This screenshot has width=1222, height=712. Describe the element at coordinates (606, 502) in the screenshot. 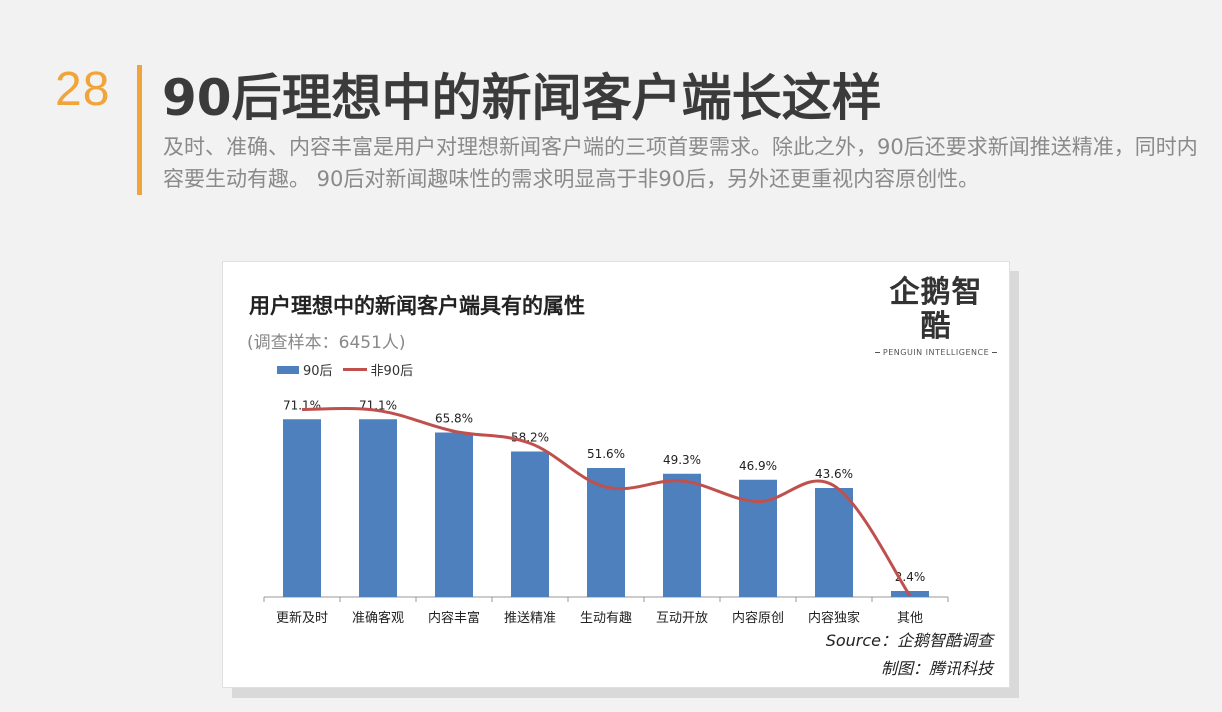

I see `line-series-non90` at that location.